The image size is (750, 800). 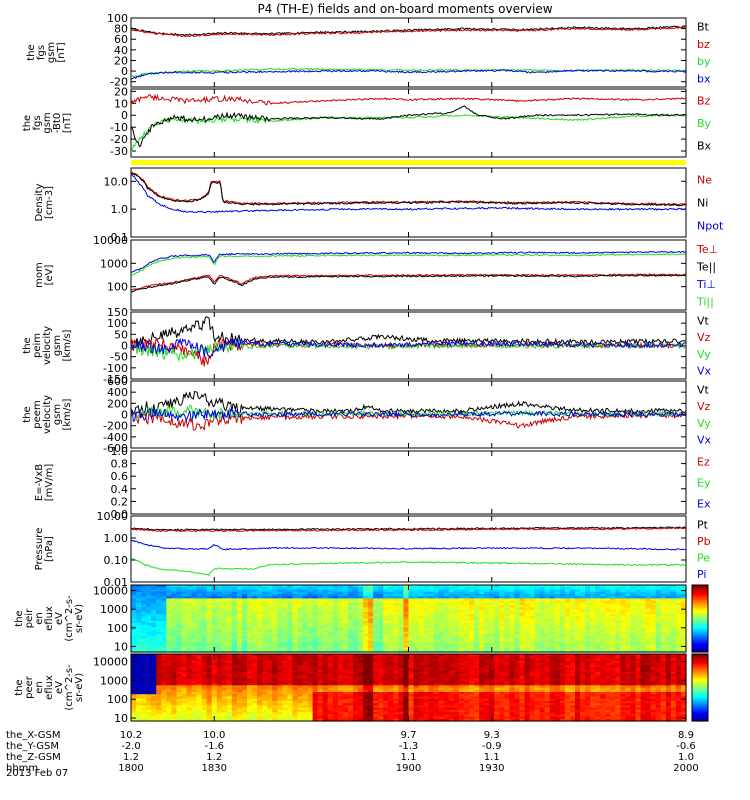 What do you see at coordinates (39, 618) in the screenshot?
I see `y-axis-label: en` at bounding box center [39, 618].